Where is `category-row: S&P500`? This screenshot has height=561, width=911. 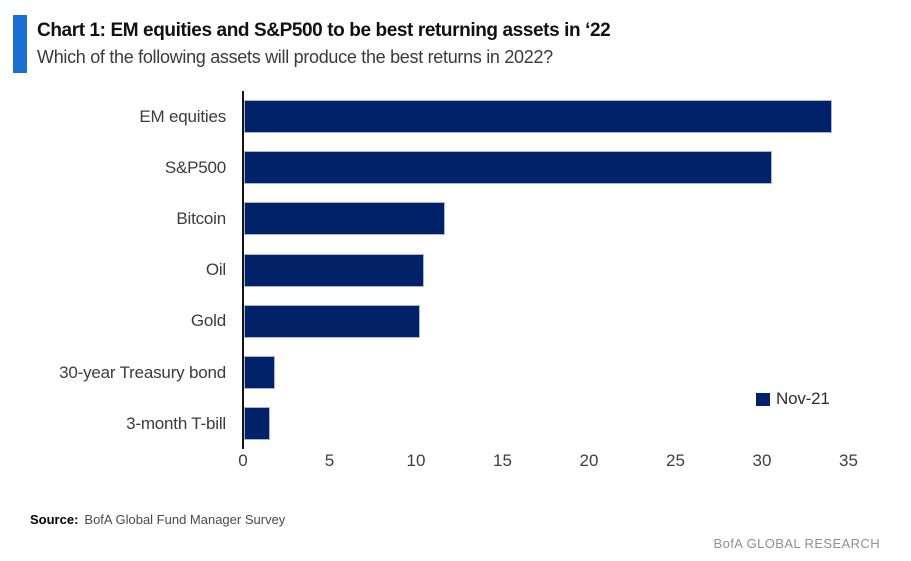 category-row: S&P500 is located at coordinates (455, 167).